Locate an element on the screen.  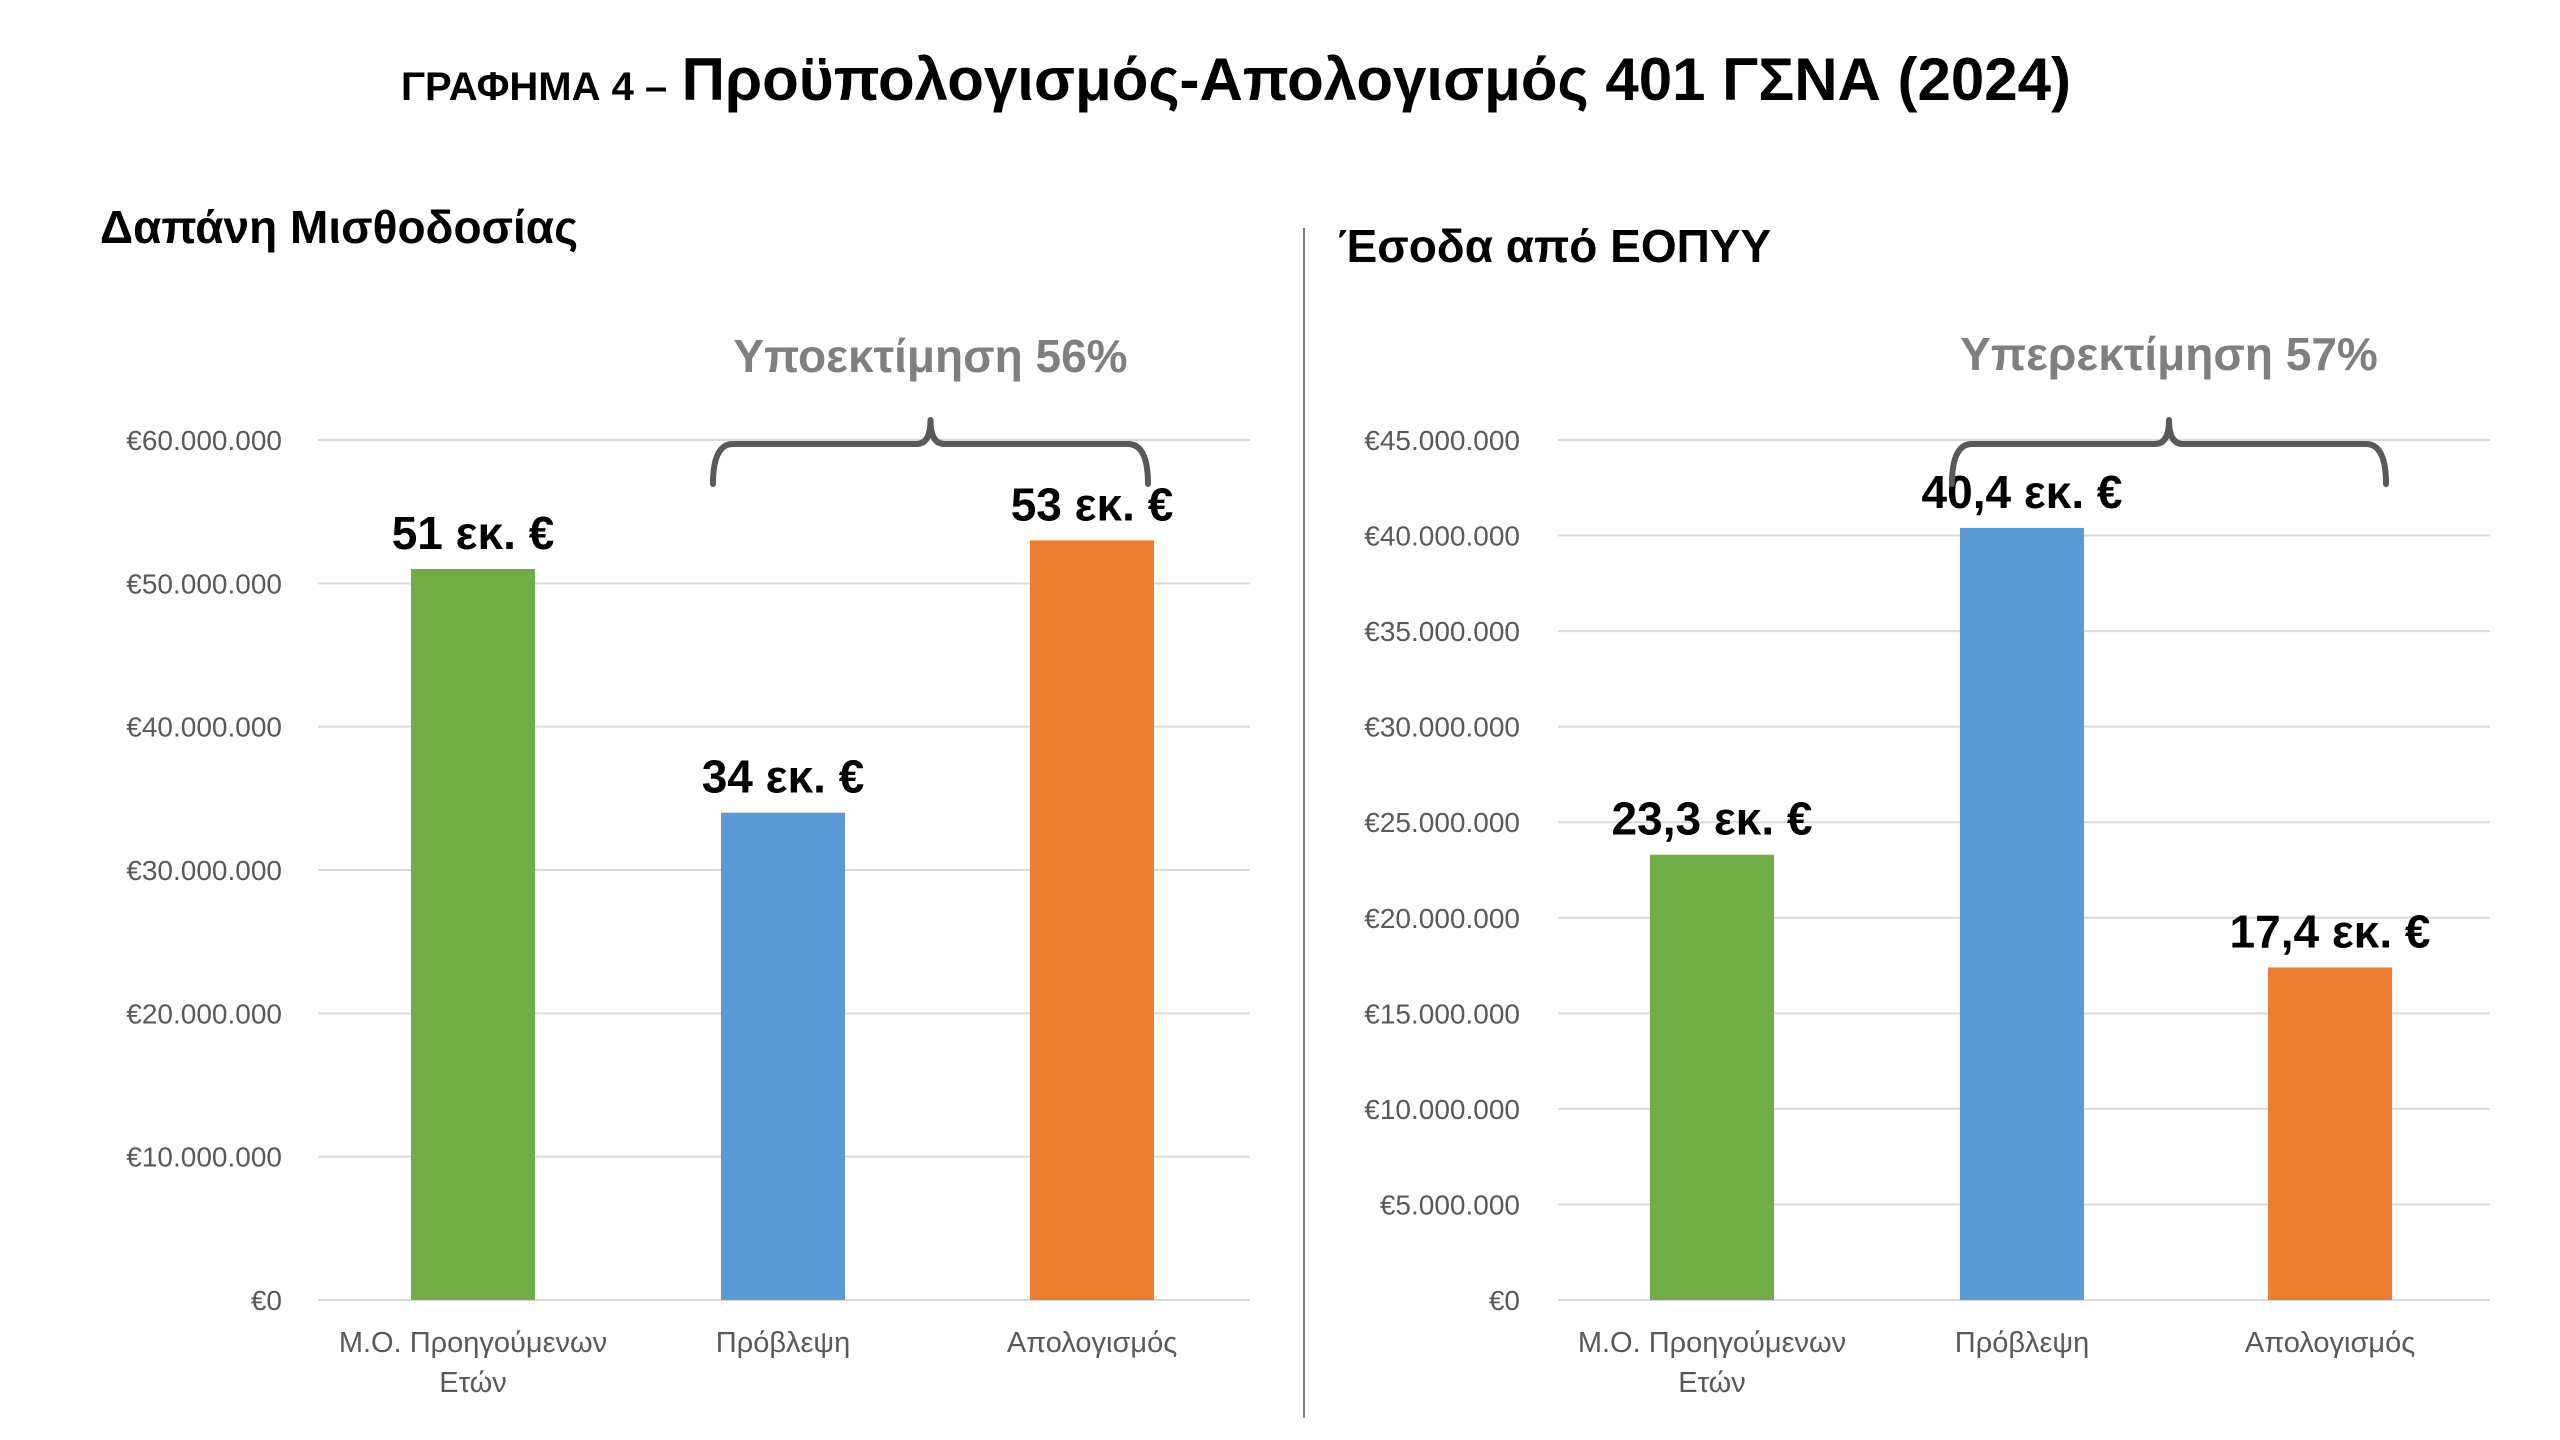
y-tick-label: €45.000.000 is located at coordinates (1442, 440).